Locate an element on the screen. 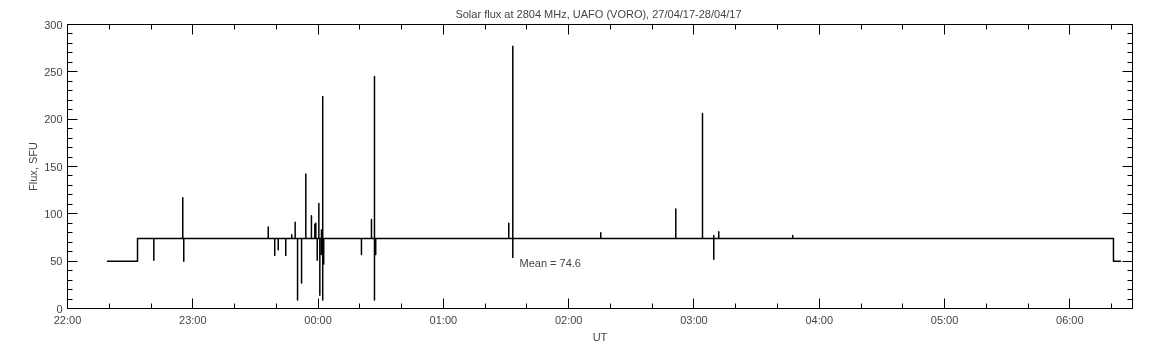 The height and width of the screenshot is (345, 1152). chart-title: Solar flux at 2804 MHz, UAFO (VORO), 27/04/17-28/04/17 is located at coordinates (598, 13).